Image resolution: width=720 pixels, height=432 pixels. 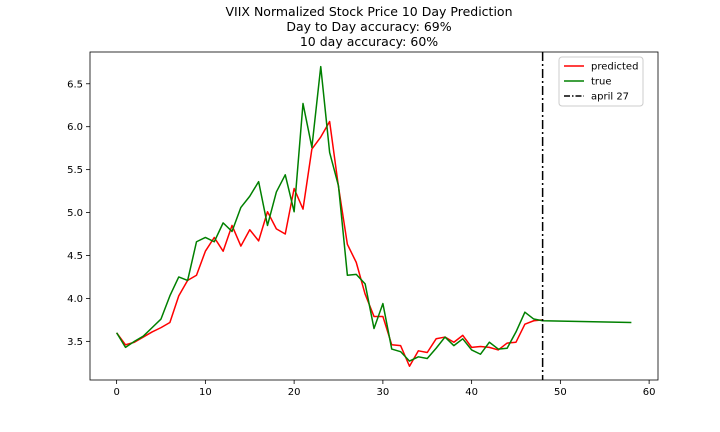 What do you see at coordinates (75, 84) in the screenshot?
I see `y-tick-label: 6.5` at bounding box center [75, 84].